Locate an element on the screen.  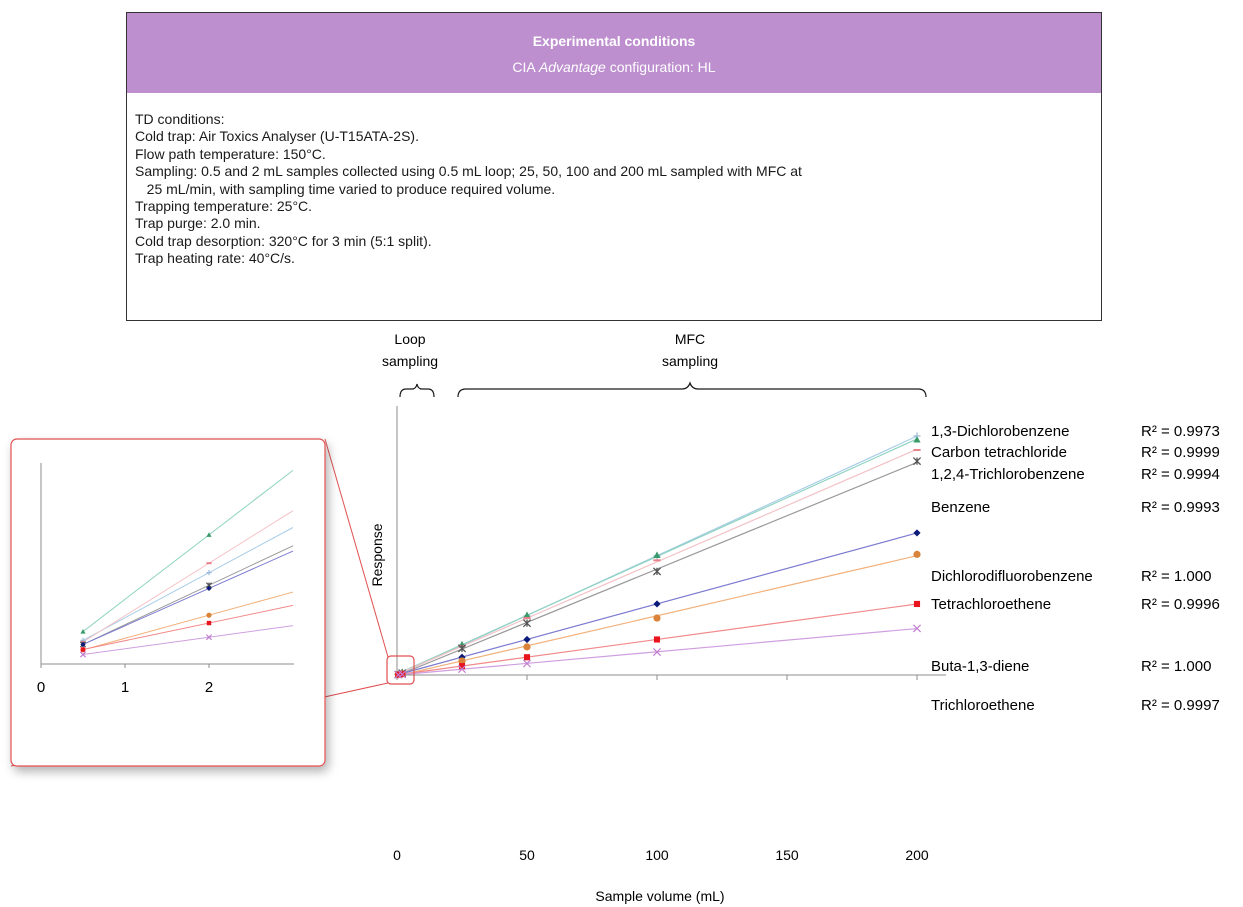
zoom-region is located at coordinates (400, 670).